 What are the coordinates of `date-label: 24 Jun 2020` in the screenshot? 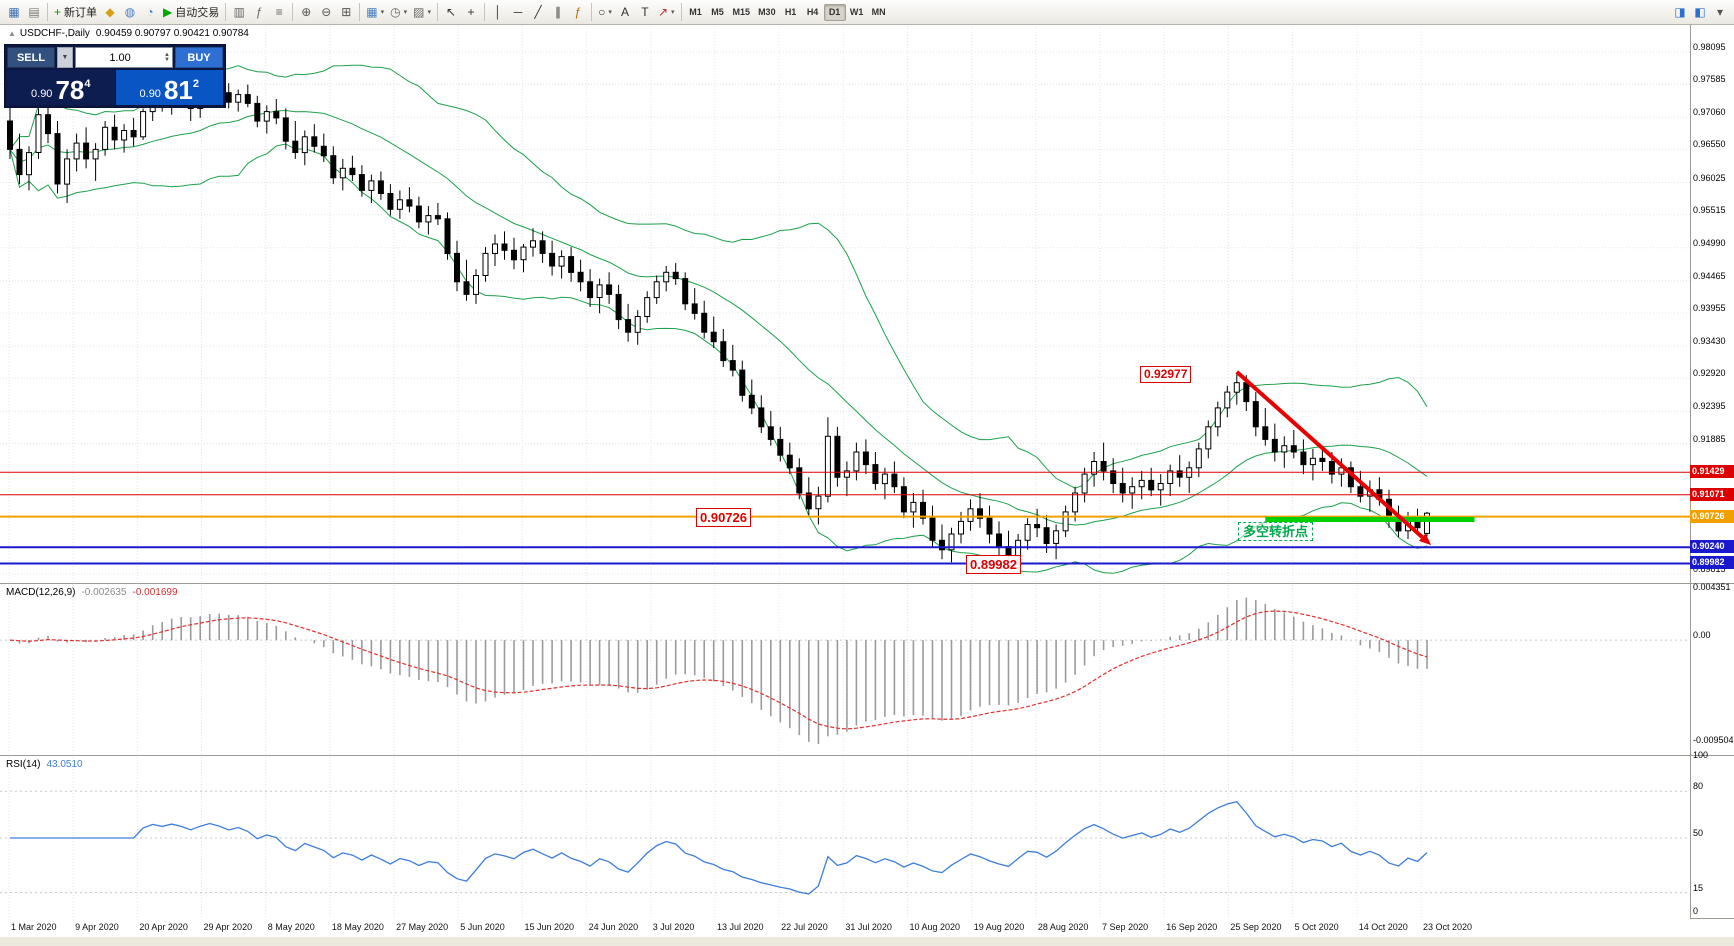 It's located at (613, 927).